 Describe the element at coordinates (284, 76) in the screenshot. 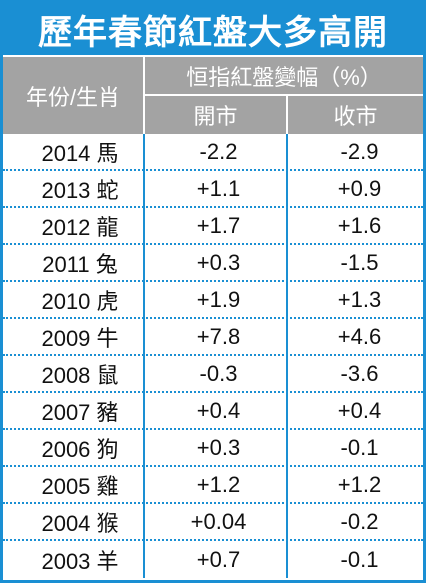

I see `metric-header: 恒指紅盤變幅（%）` at that location.